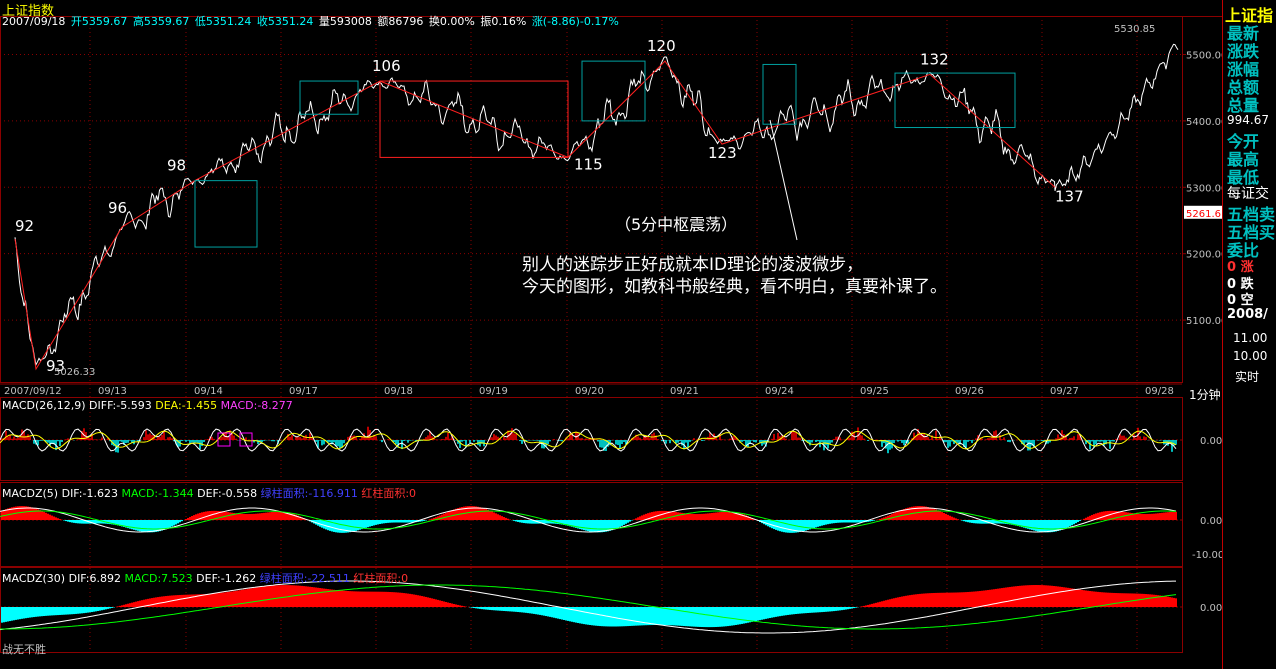  I want to click on sidebar-label-low: 最低, so click(1243, 177).